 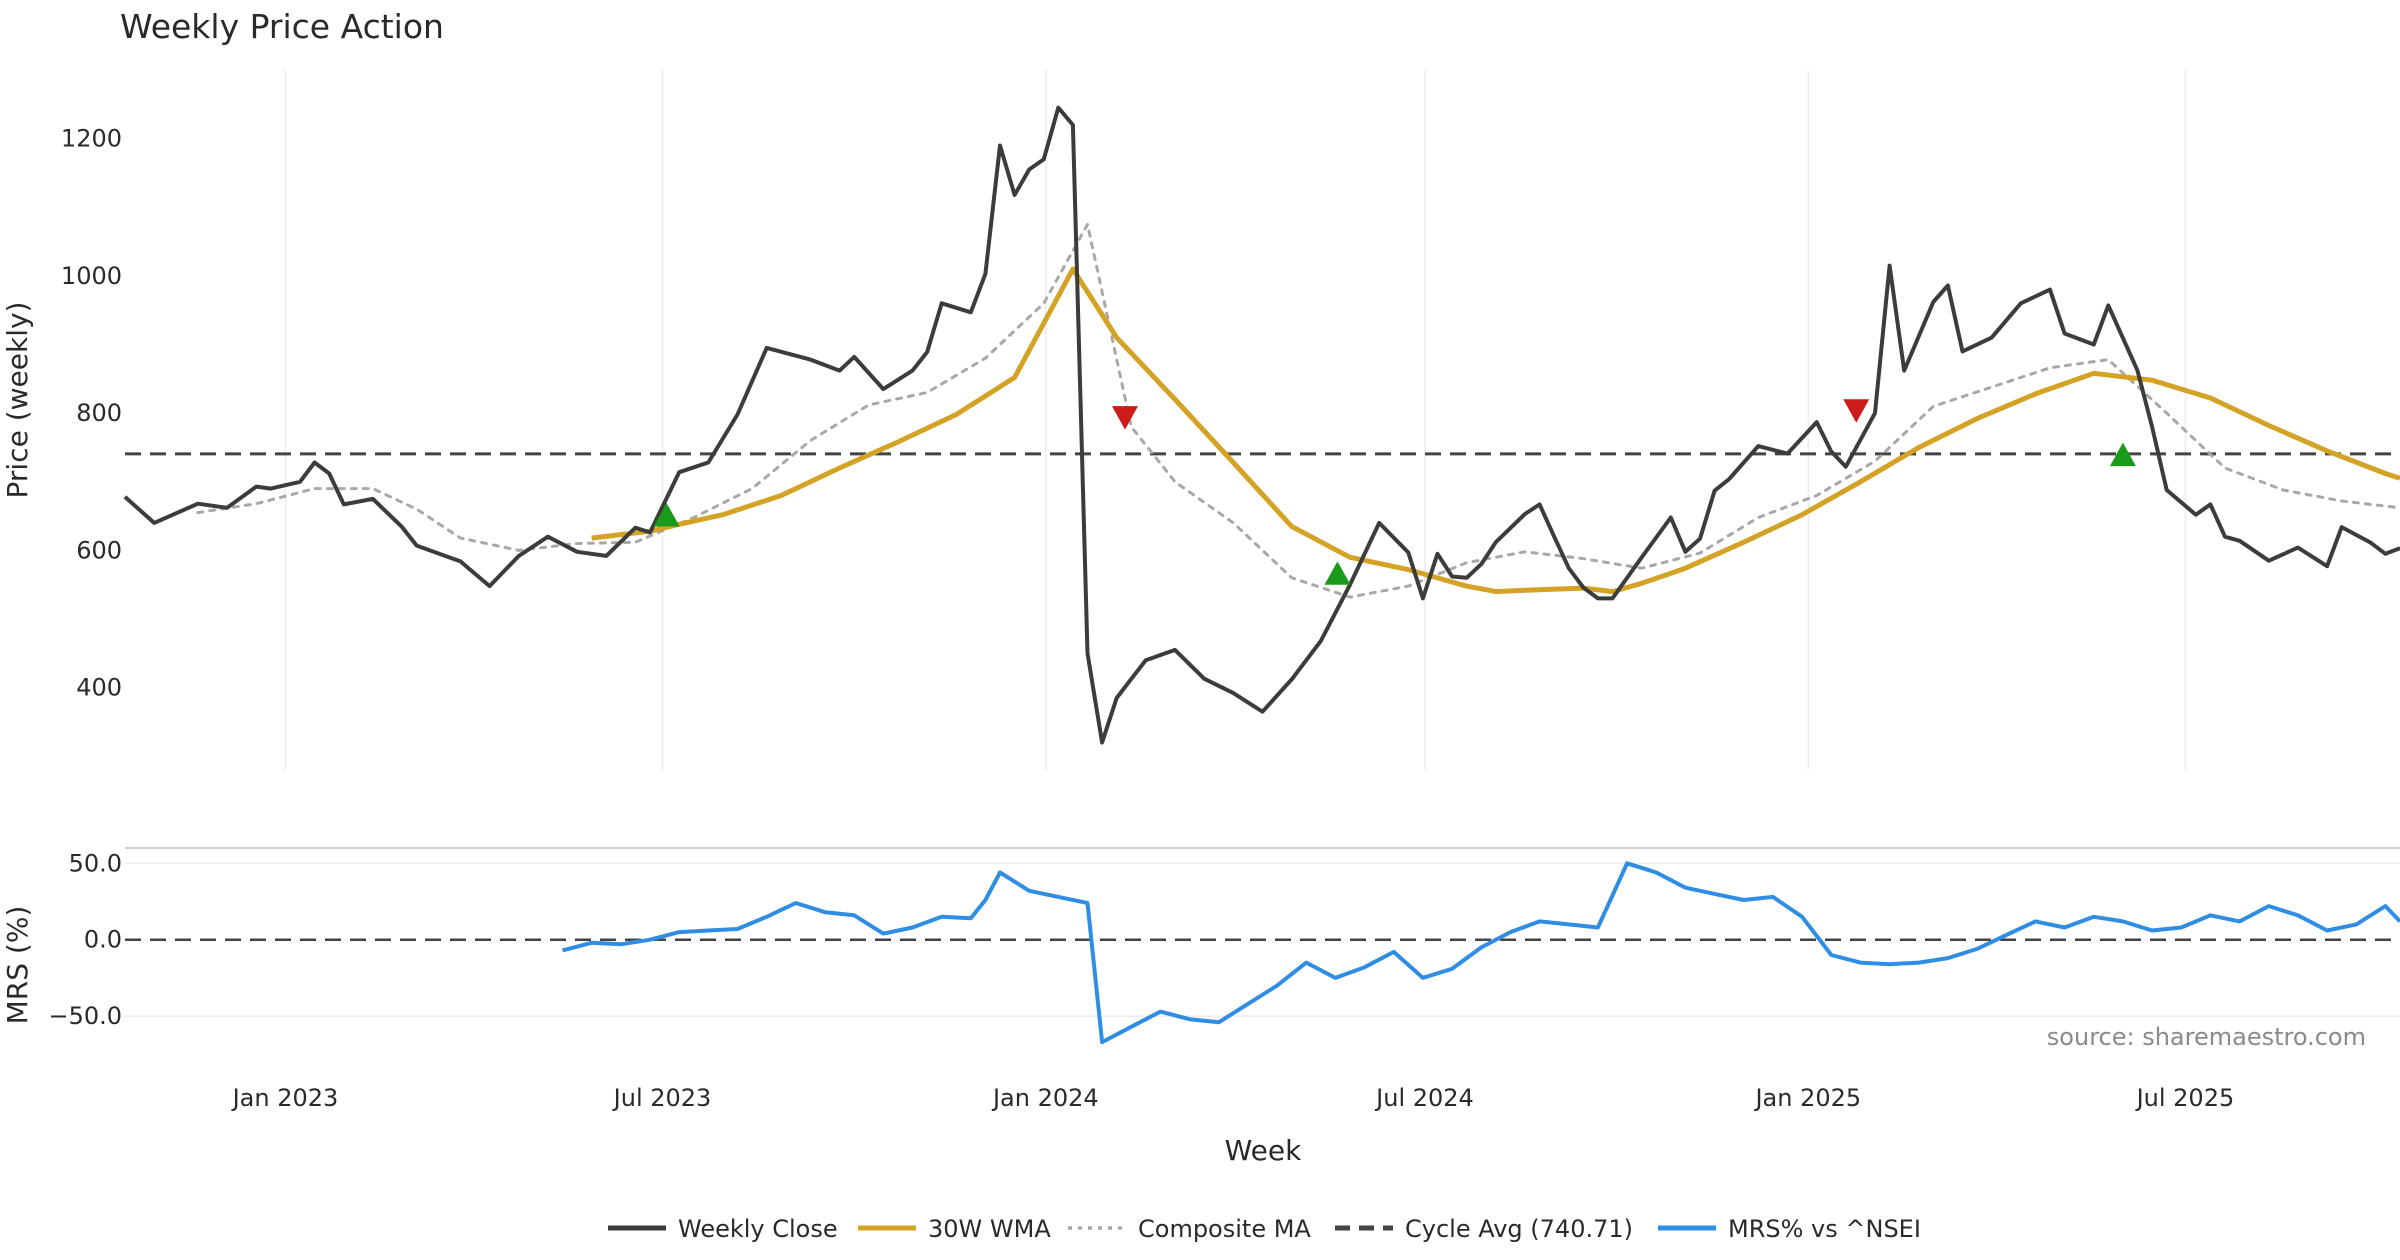 What do you see at coordinates (99, 550) in the screenshot?
I see `price-tick-label: 600` at bounding box center [99, 550].